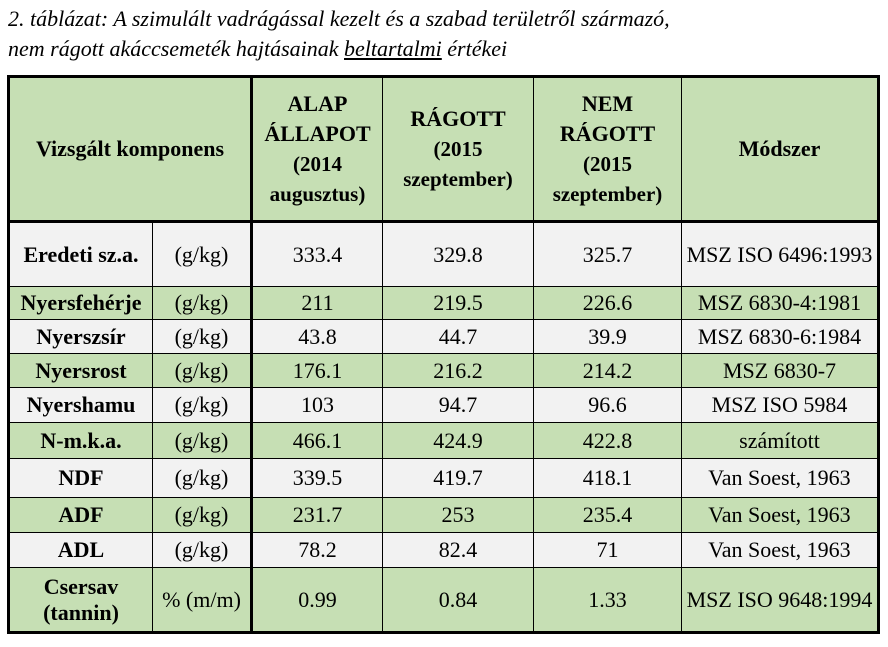 Image resolution: width=888 pixels, height=647 pixels. I want to click on component-name: Eredeti sz.a., so click(80, 253).